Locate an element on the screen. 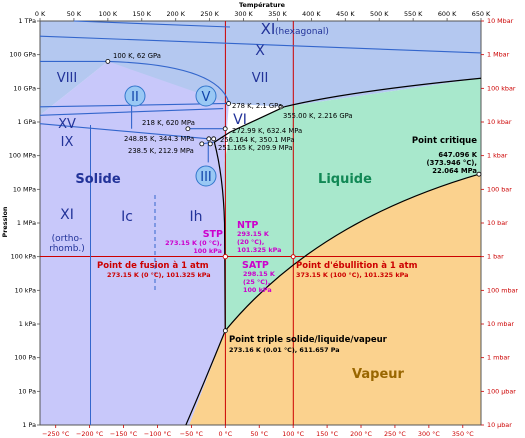 The width and height of the screenshot is (525, 438). ntp-value: 101.325 kPa is located at coordinates (259, 250).